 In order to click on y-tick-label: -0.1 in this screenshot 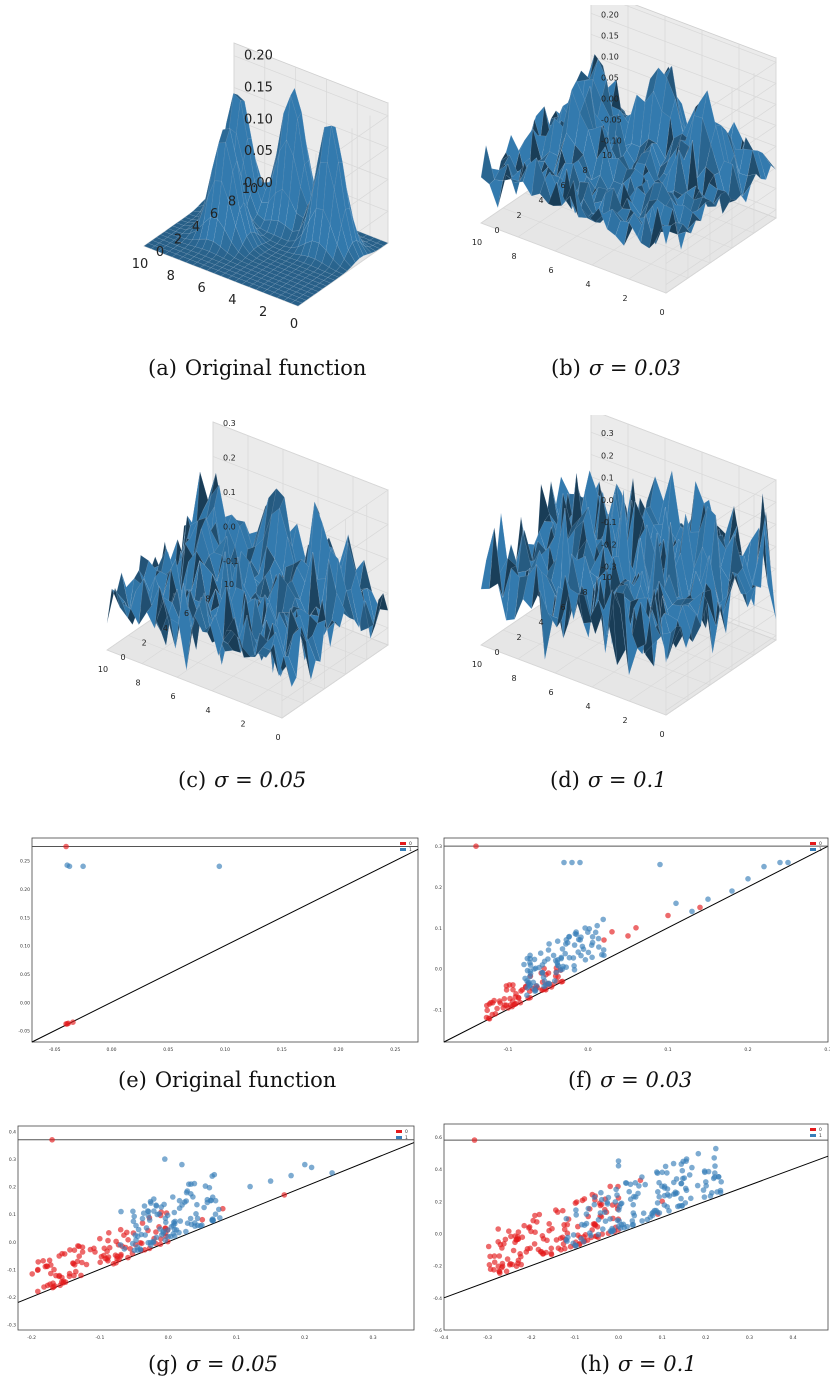, I will do `click(437, 1010)`.